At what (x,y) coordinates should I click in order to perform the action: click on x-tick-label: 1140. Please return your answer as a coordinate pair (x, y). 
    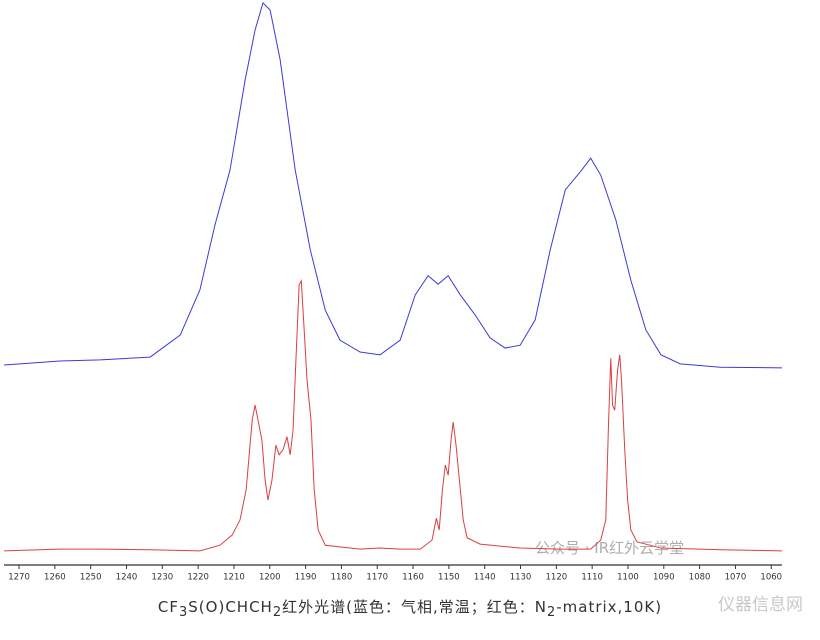
    Looking at the image, I should click on (485, 578).